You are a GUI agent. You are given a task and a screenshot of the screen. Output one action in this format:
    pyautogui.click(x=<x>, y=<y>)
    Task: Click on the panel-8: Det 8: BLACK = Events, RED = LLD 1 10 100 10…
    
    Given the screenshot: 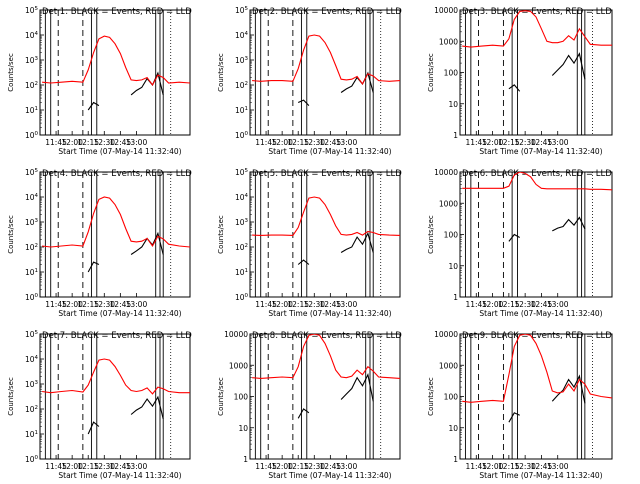 What is the action you would take?
    pyautogui.click(x=309, y=405)
    